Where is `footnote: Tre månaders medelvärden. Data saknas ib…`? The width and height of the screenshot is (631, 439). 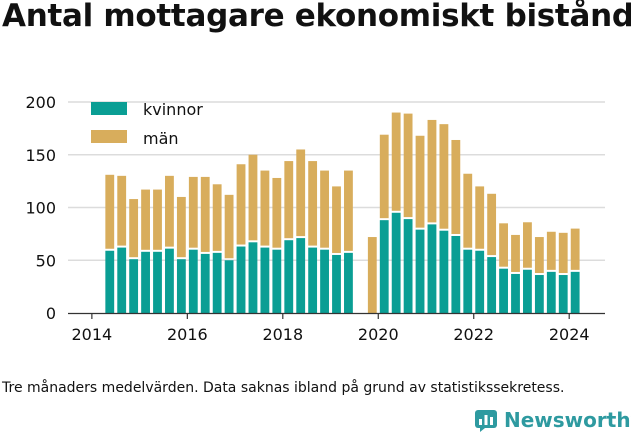 footnote: Tre månaders medelvärden. Data saknas ib… is located at coordinates (283, 388).